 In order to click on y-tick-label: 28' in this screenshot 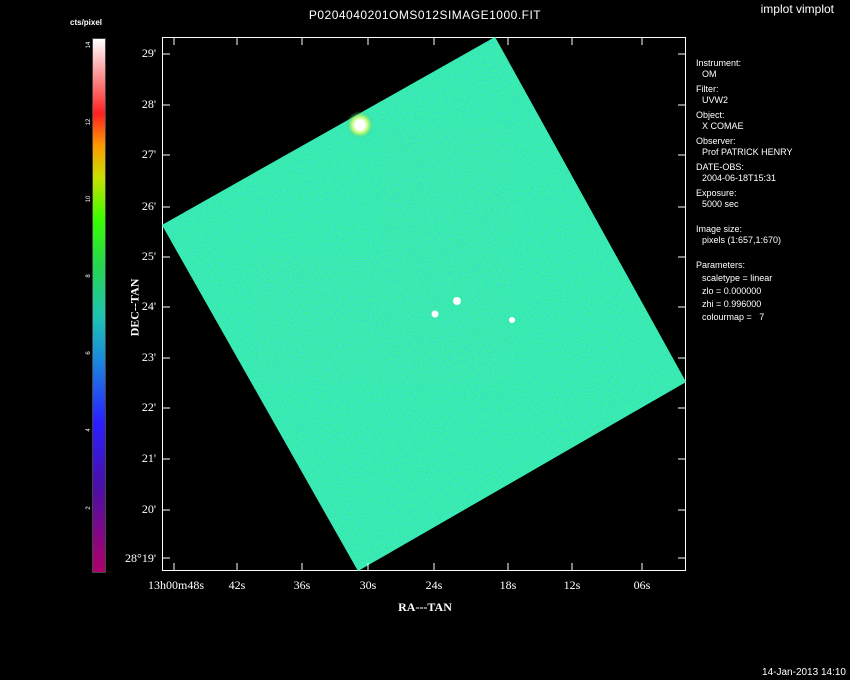, I will do `click(148, 104)`.